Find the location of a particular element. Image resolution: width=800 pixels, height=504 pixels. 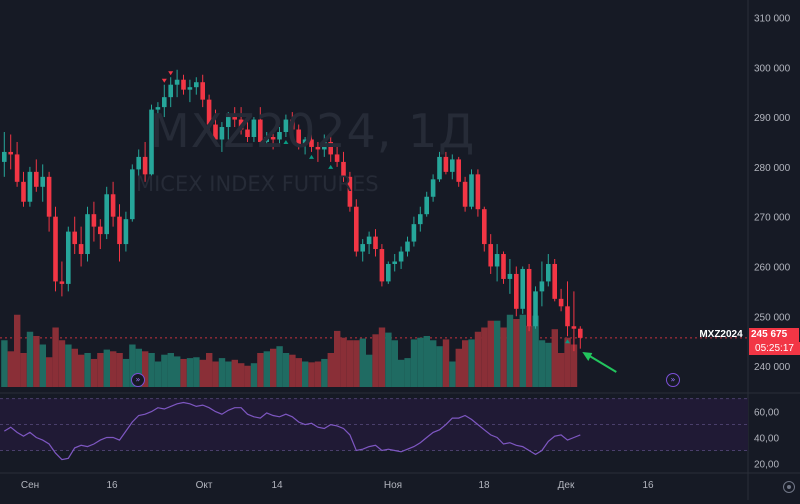

price-tick-label: 260 000 is located at coordinates (772, 267).